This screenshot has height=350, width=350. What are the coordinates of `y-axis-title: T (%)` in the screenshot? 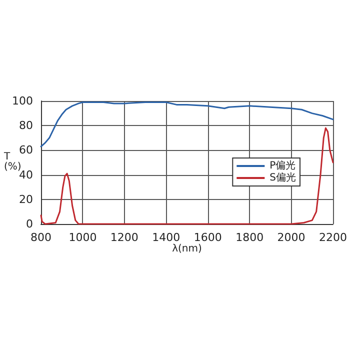 It's located at (12, 162).